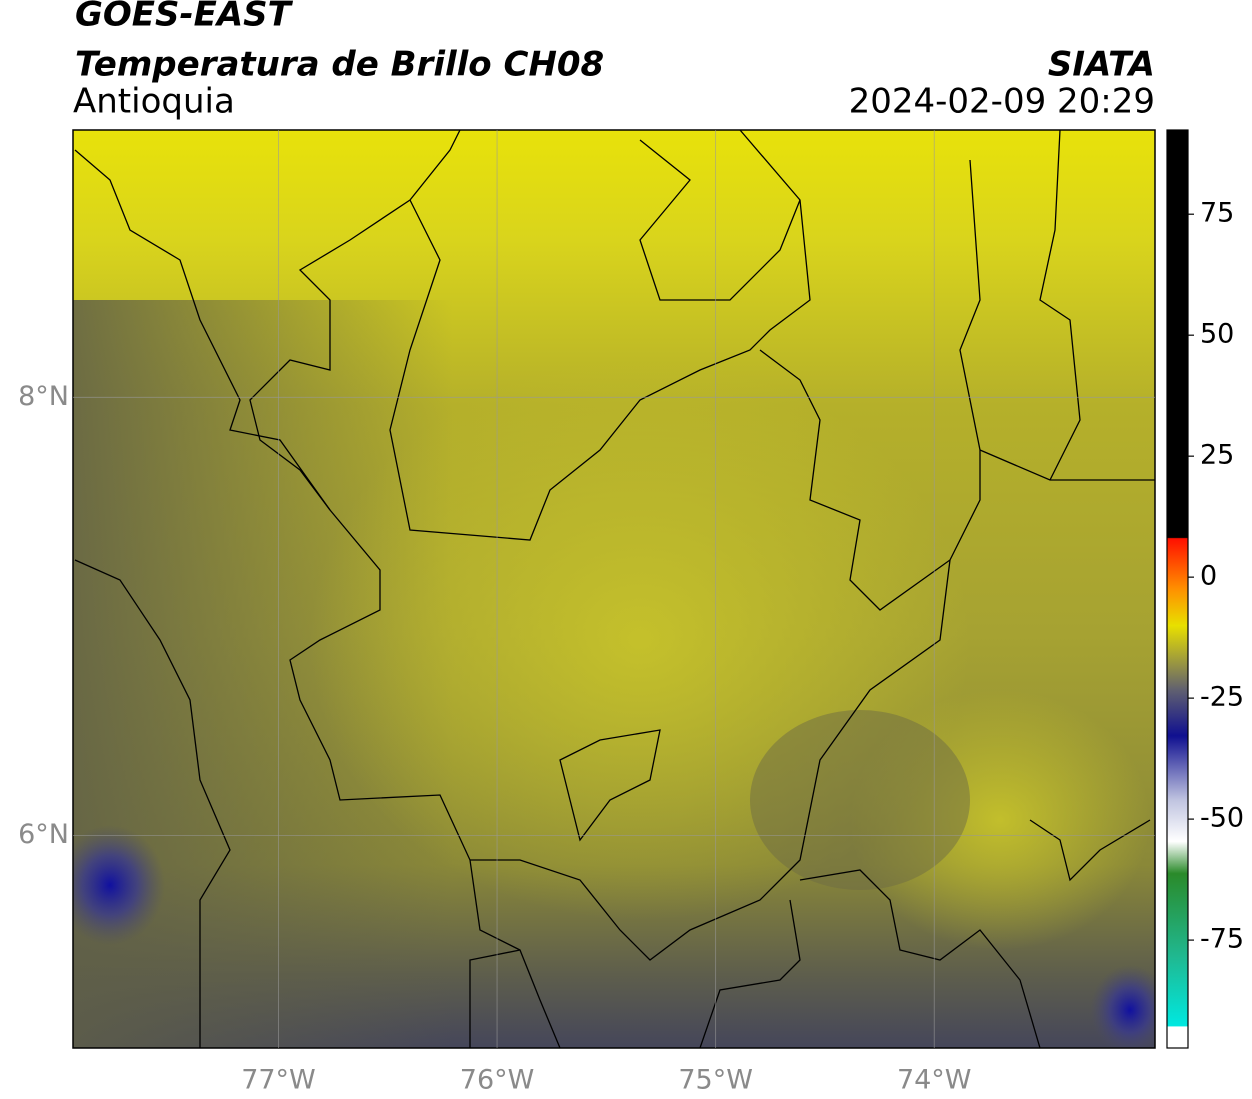 The width and height of the screenshot is (1252, 1099). I want to click on region: Antioquia, so click(154, 102).